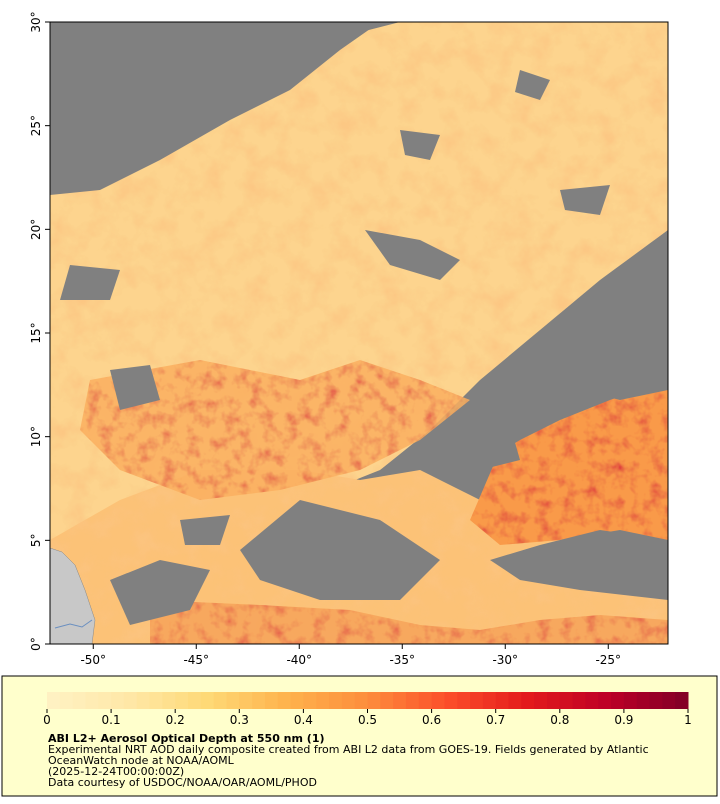  Describe the element at coordinates (239, 720) in the screenshot. I see `colorbar-tick-label: 0.3` at that location.